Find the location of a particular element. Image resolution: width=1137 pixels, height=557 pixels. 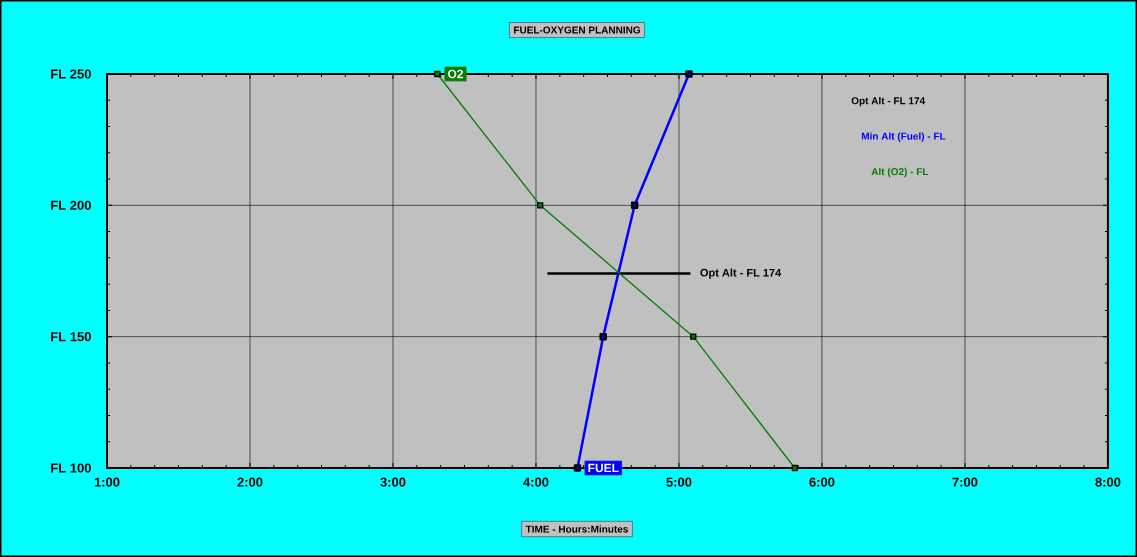

x-axis-title: TIME - Hours:Minutes is located at coordinates (576, 529).